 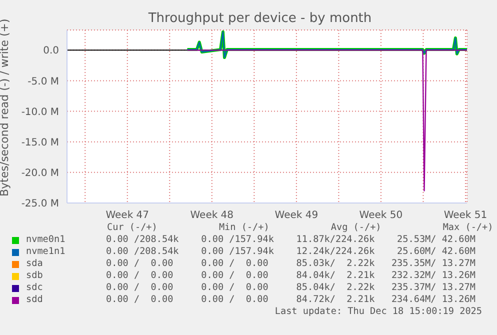 I want to click on text: Cur (-/+) Min (-/+) Avg (-/+) Max (-/+), so click(x=300, y=228).